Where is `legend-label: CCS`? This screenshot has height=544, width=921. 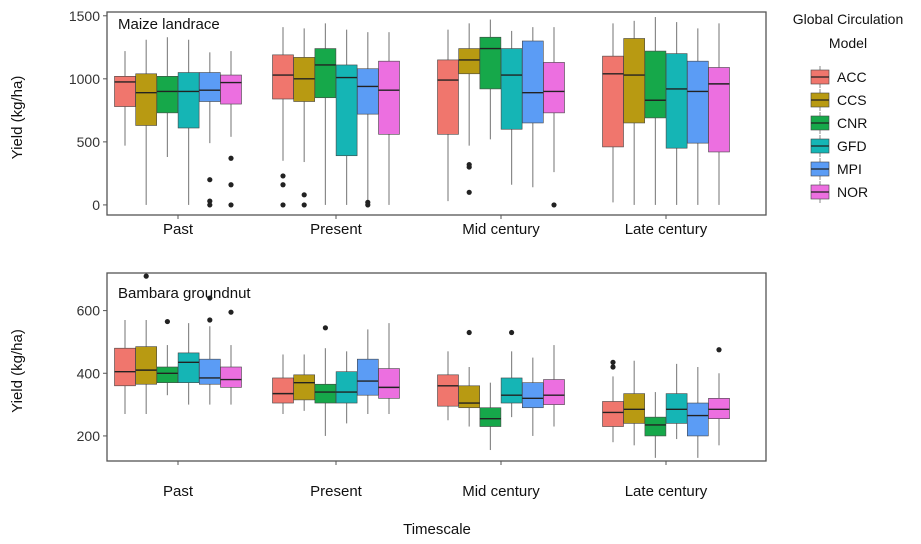 legend-label: CCS is located at coordinates (852, 100).